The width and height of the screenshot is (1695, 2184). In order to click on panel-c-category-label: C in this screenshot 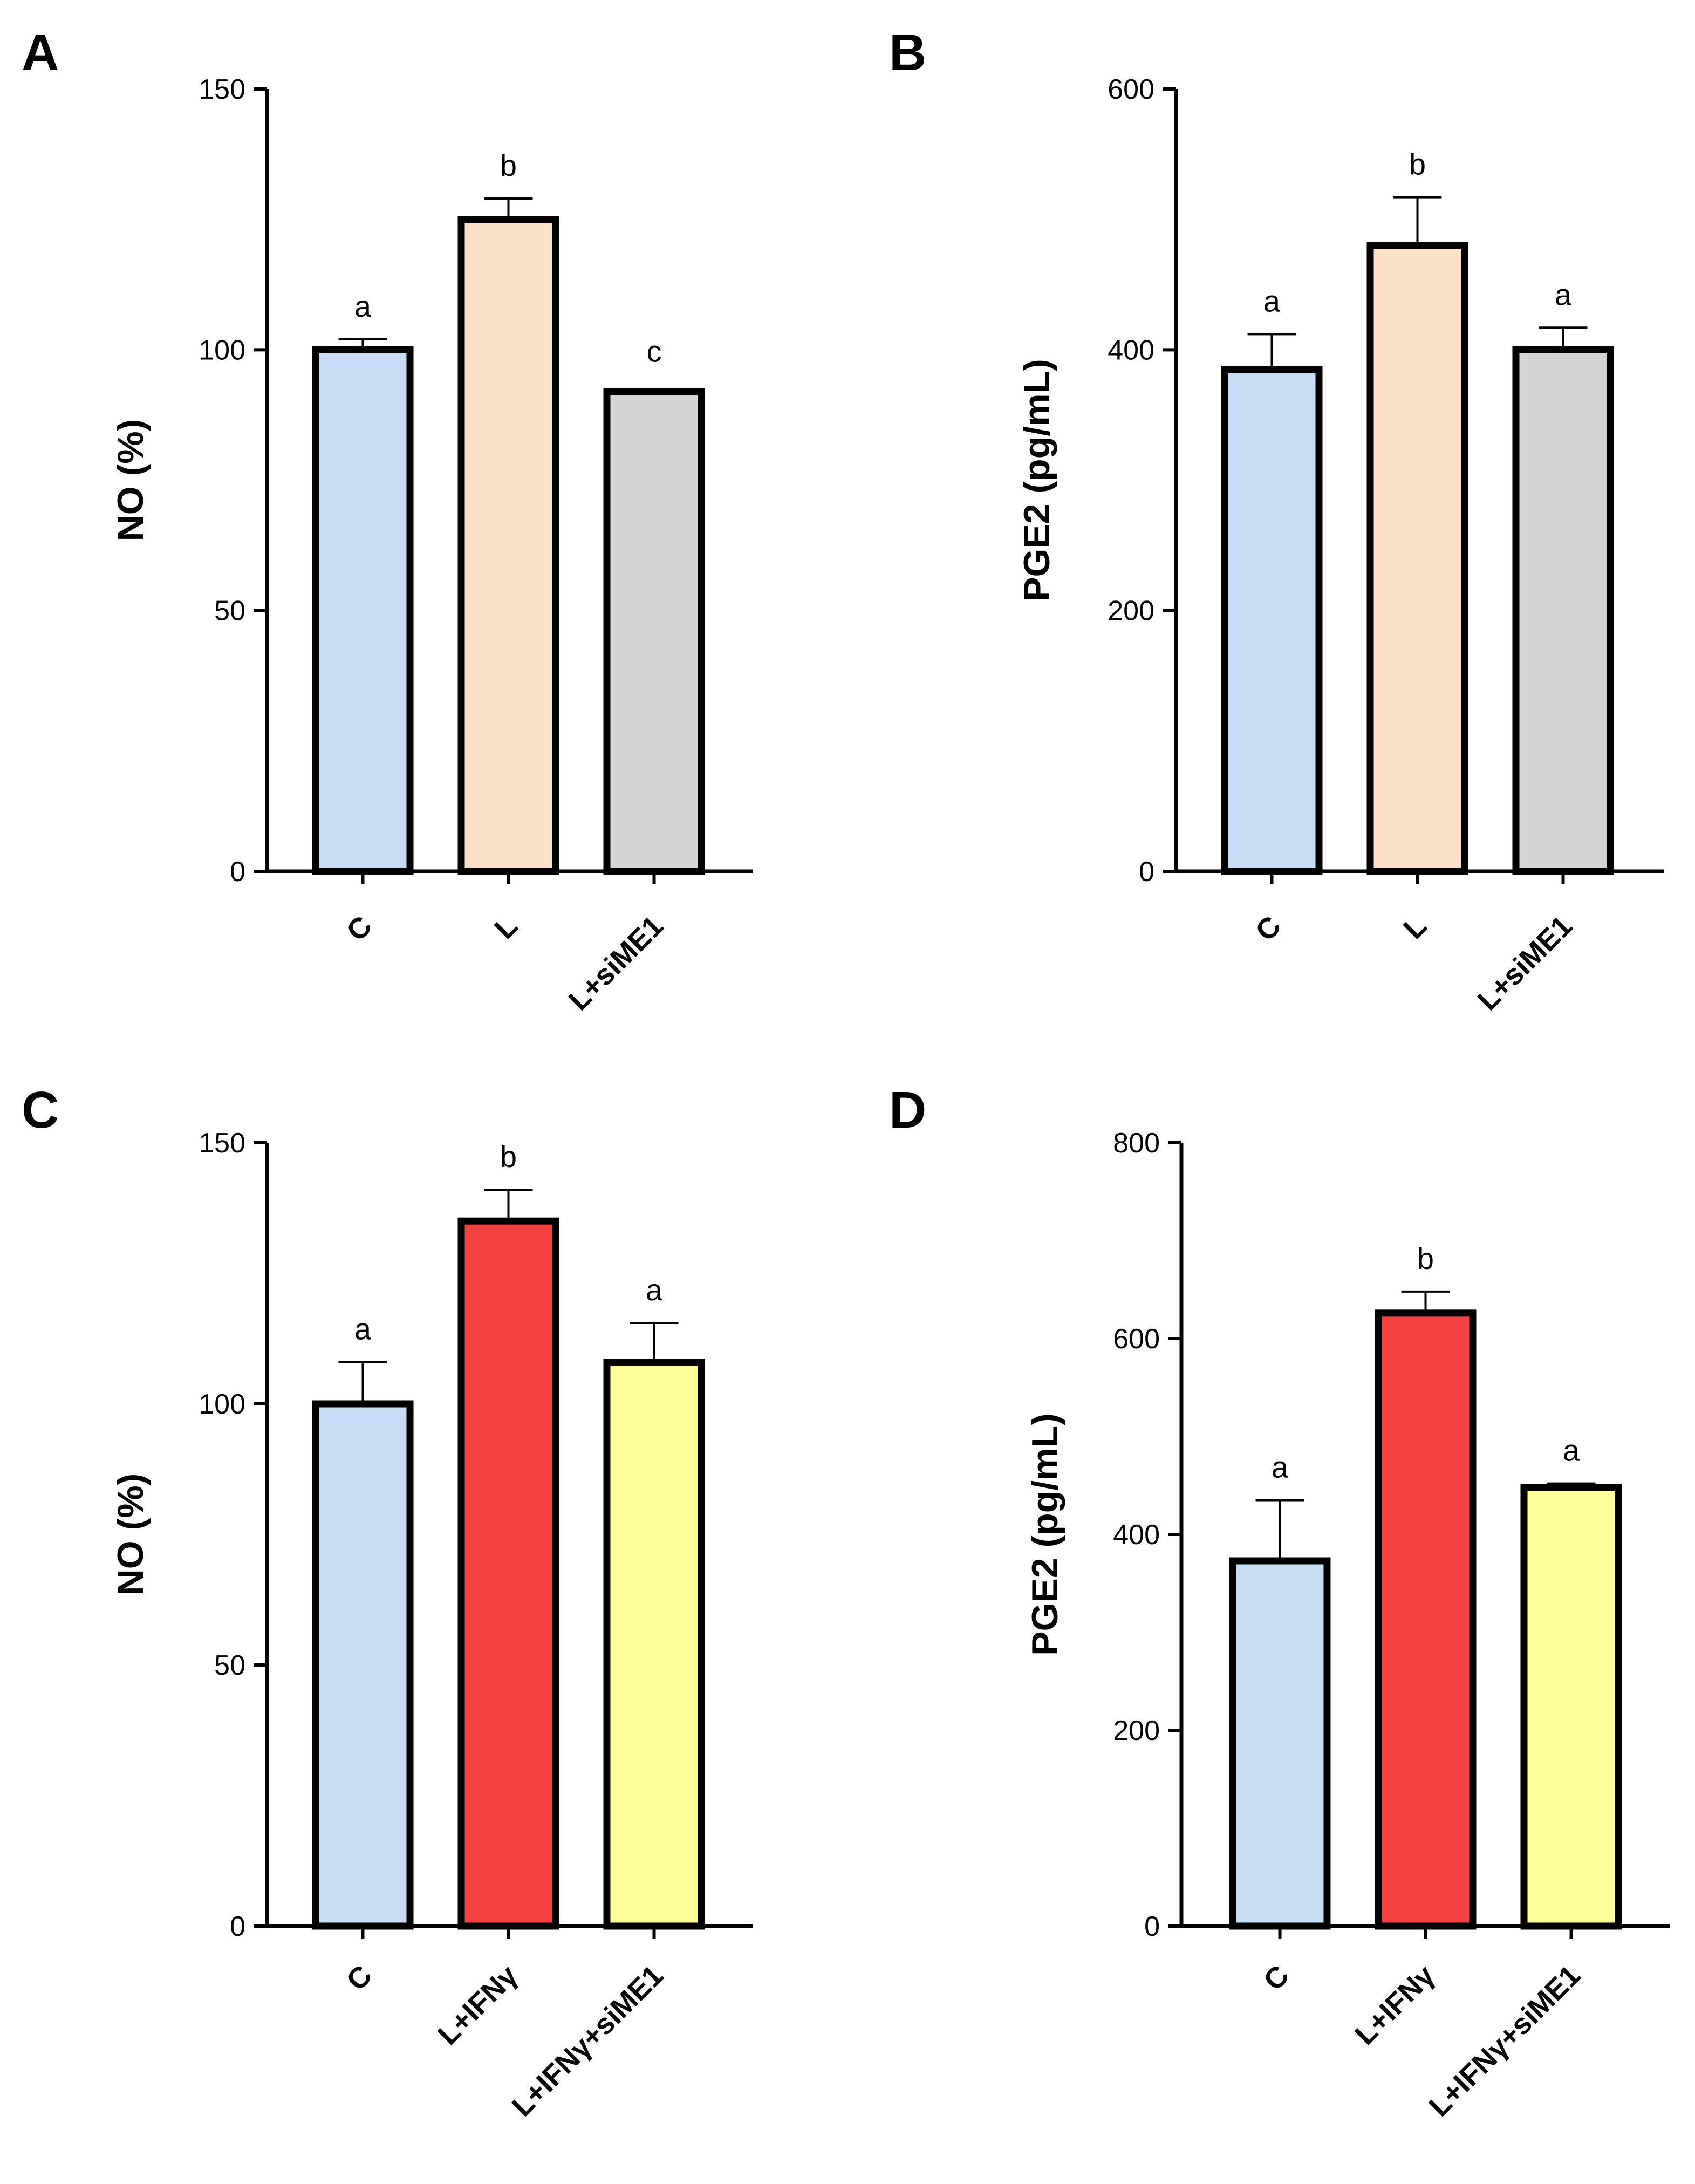, I will do `click(359, 1978)`.